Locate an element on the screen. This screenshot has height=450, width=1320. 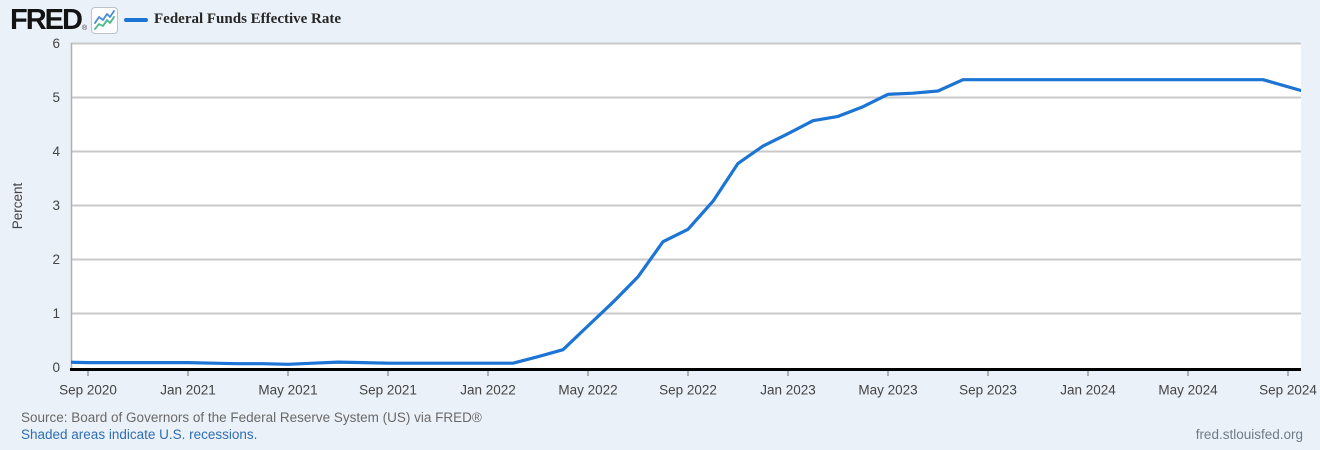
svg-text: May 2023 is located at coordinates (887, 390).